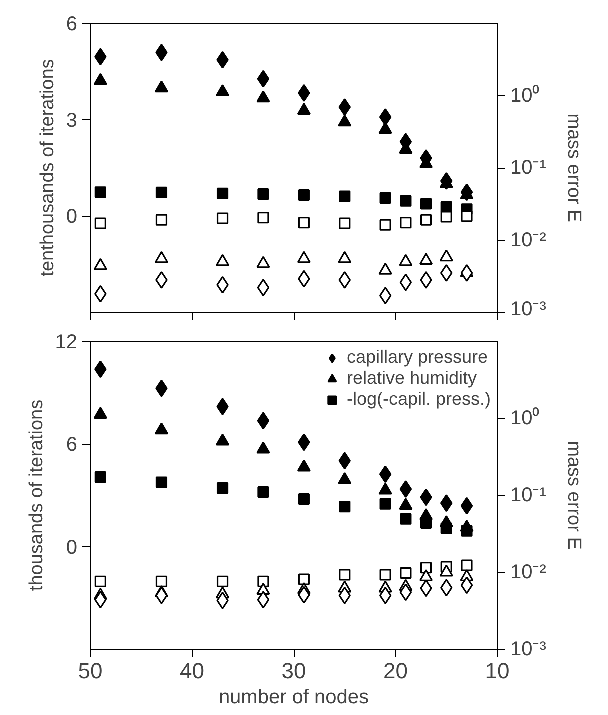  What do you see at coordinates (47, 168) in the screenshot?
I see `y-axis-title: tenthousands of iterations` at bounding box center [47, 168].